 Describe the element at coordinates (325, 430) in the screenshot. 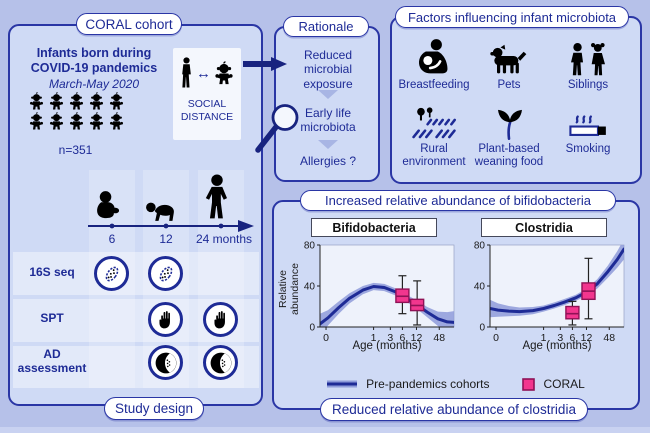

I see `bottom-strip` at that location.